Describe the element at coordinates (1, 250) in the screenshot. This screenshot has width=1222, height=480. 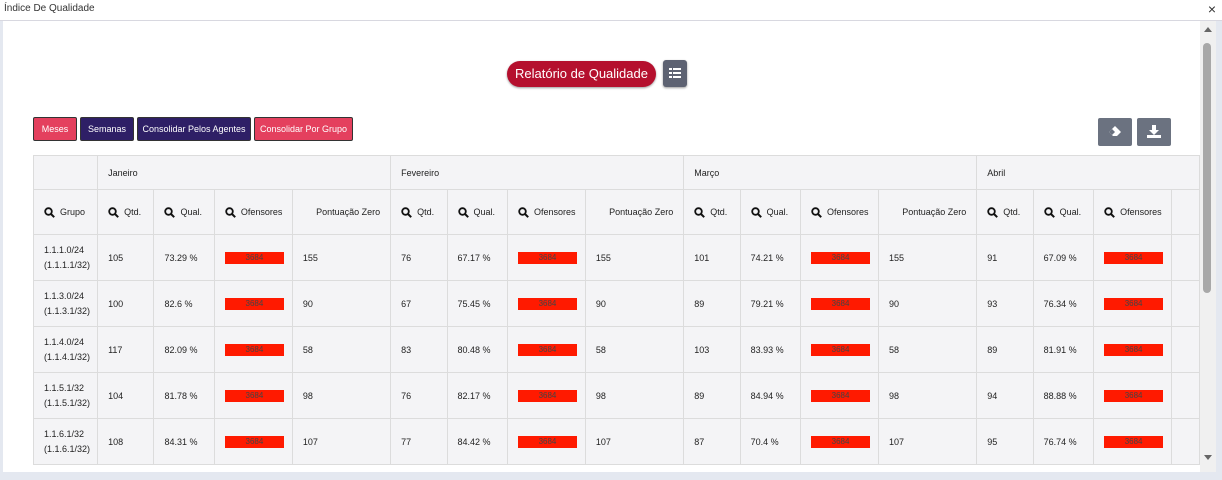
I see `window-frame-left` at that location.